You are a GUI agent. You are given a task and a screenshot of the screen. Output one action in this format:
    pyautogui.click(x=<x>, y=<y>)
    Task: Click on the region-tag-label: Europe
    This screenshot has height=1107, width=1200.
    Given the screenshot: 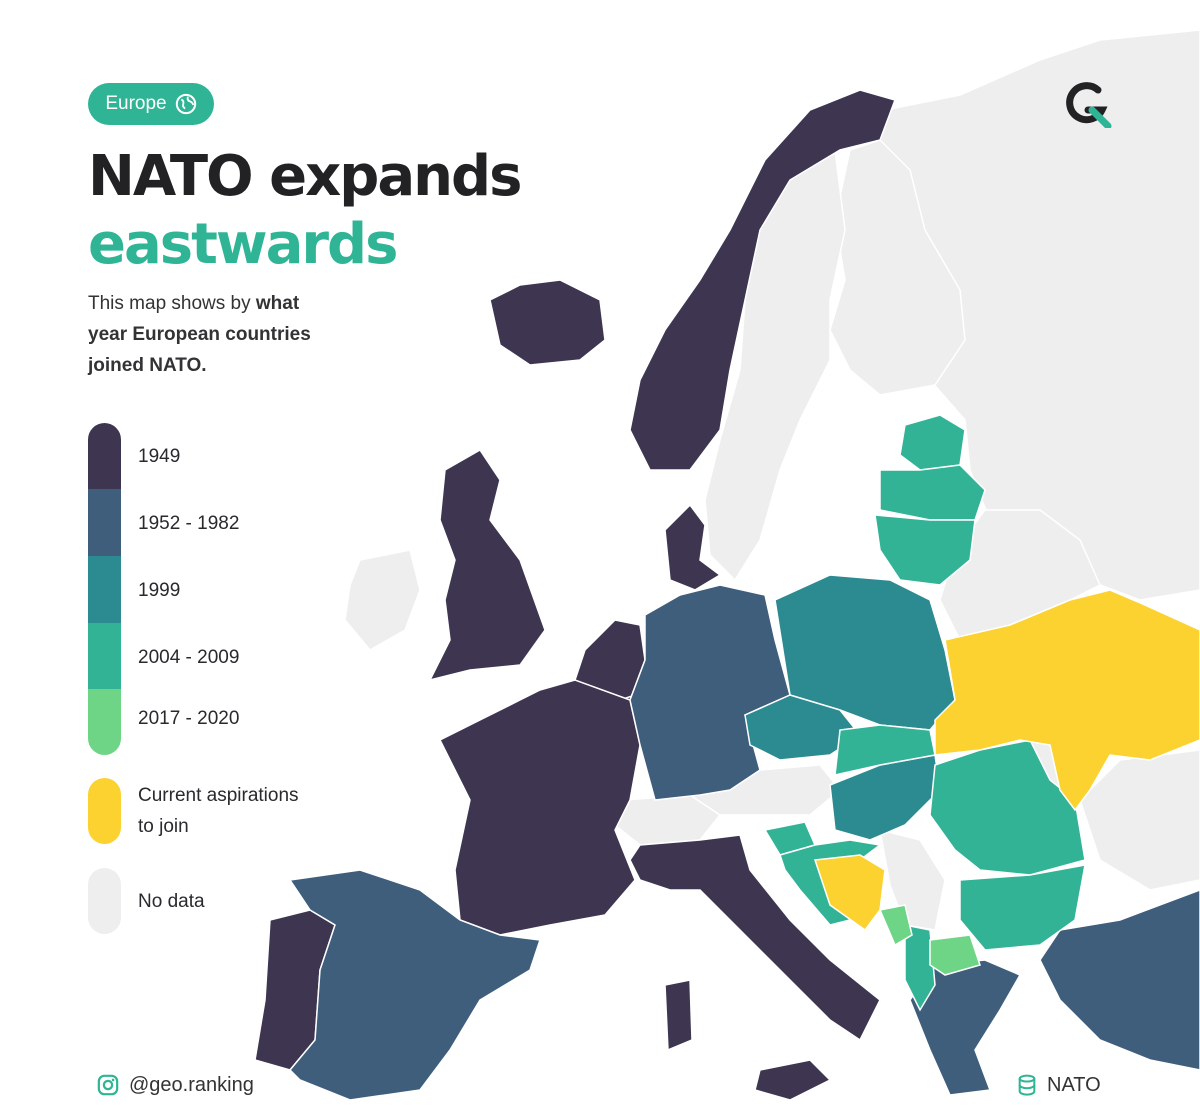 What is the action you would take?
    pyautogui.click(x=136, y=103)
    